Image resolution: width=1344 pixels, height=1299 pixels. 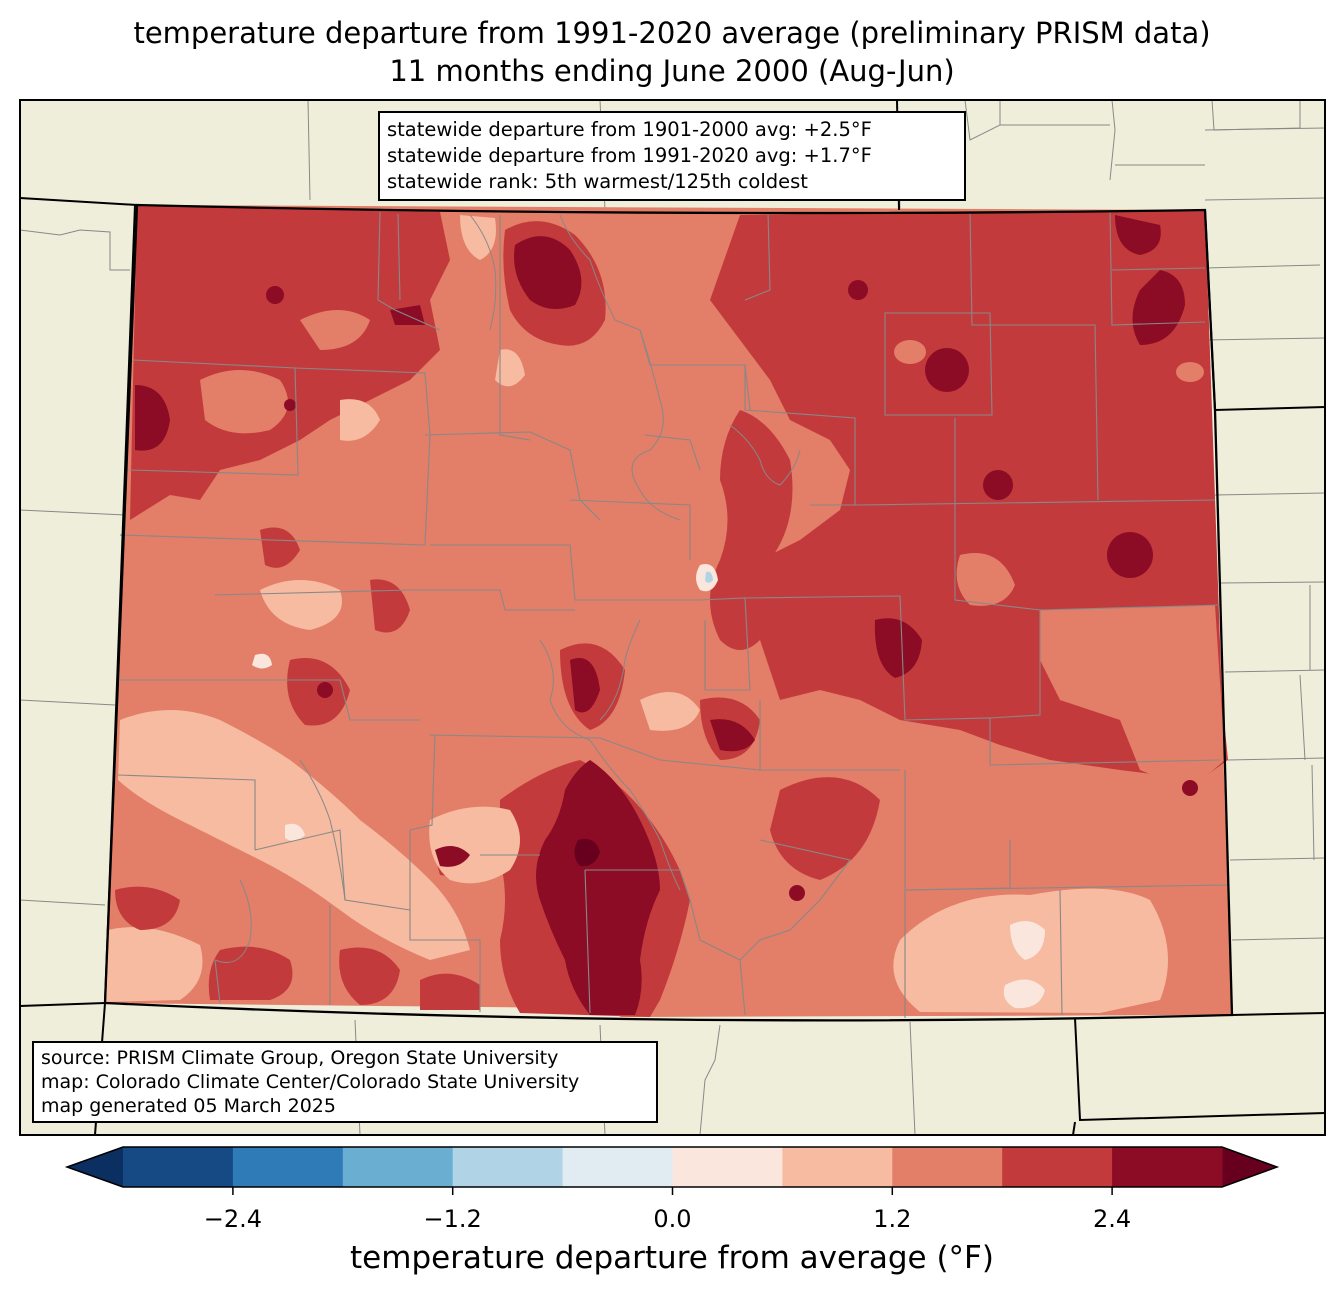 I want to click on colorbar-tick-label: −2.4, so click(x=233, y=1219).